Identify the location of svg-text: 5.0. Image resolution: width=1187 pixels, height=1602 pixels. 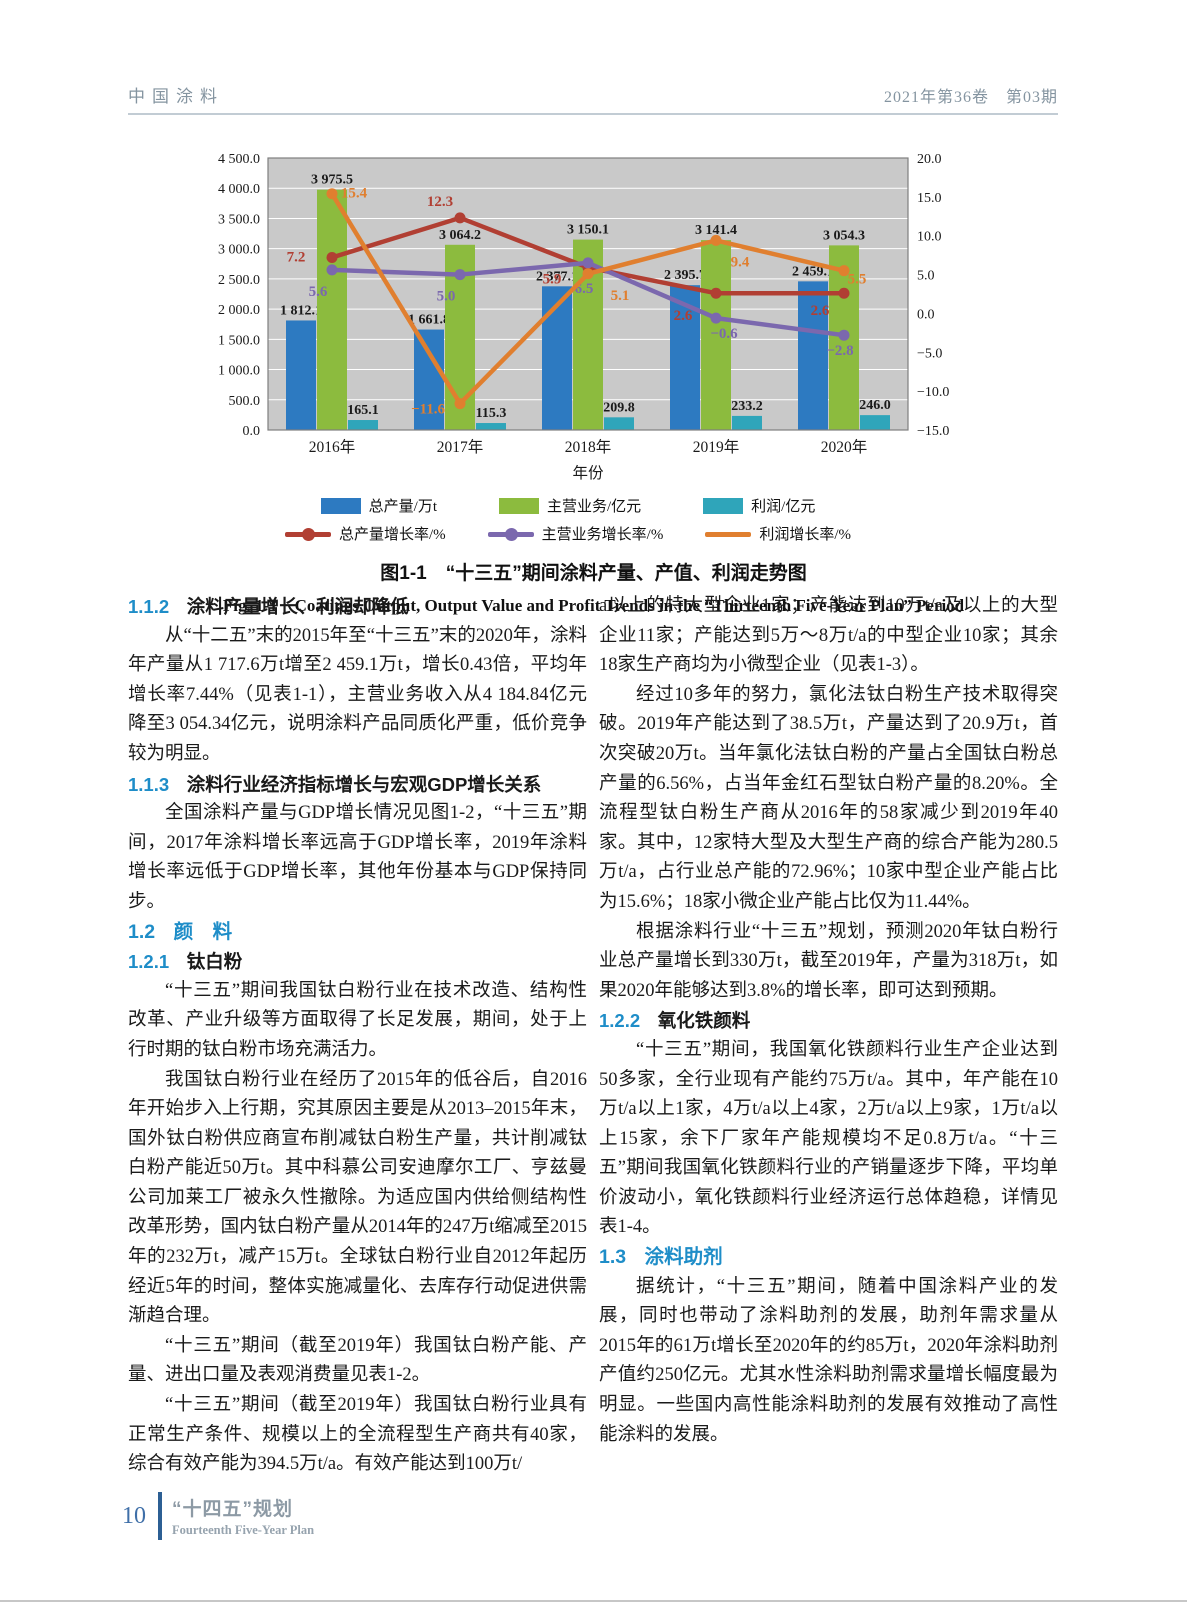
(446, 297).